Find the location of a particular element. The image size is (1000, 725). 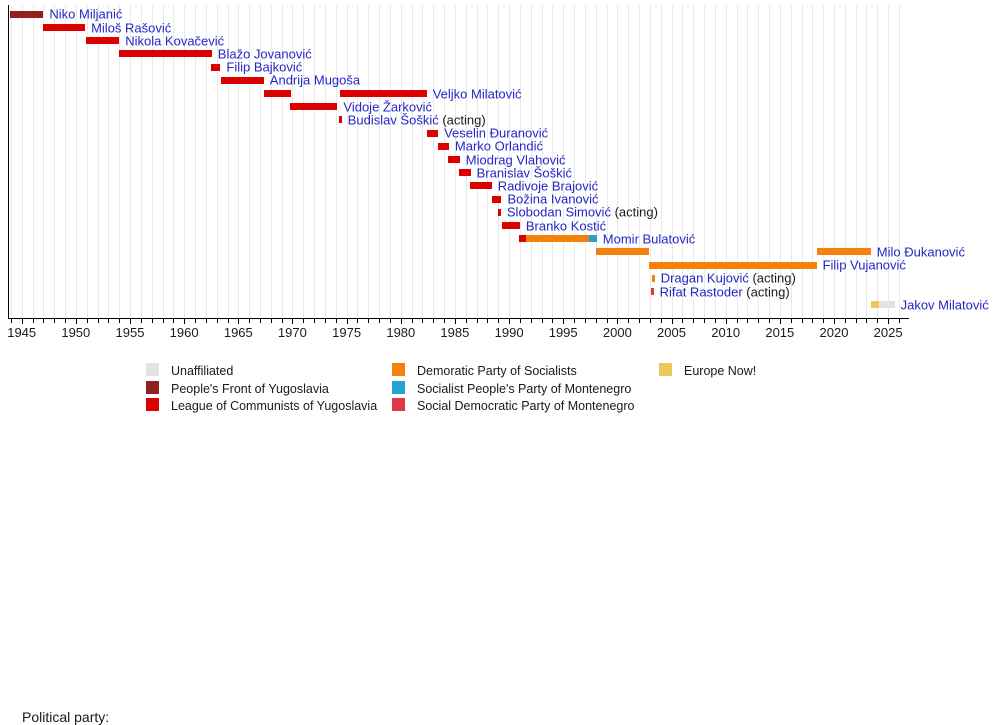

timeline-row-label: Andrija Mugoša is located at coordinates (315, 80).